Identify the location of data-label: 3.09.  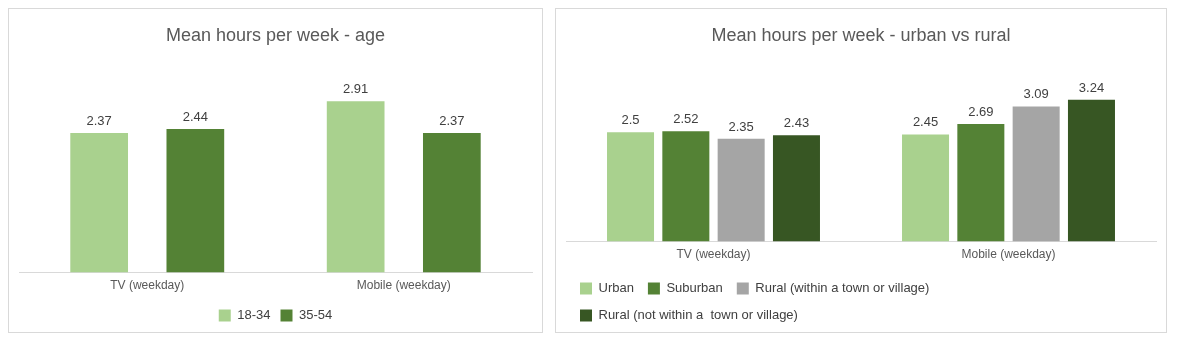
(1036, 94).